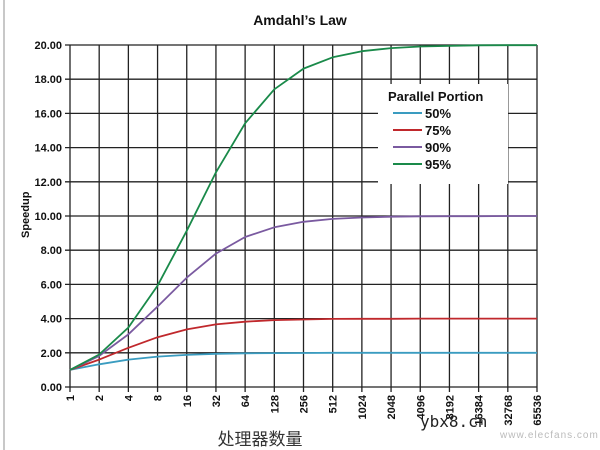 The width and height of the screenshot is (600, 450). Describe the element at coordinates (48, 149) in the screenshot. I see `y-tick-label: 14.00` at that location.